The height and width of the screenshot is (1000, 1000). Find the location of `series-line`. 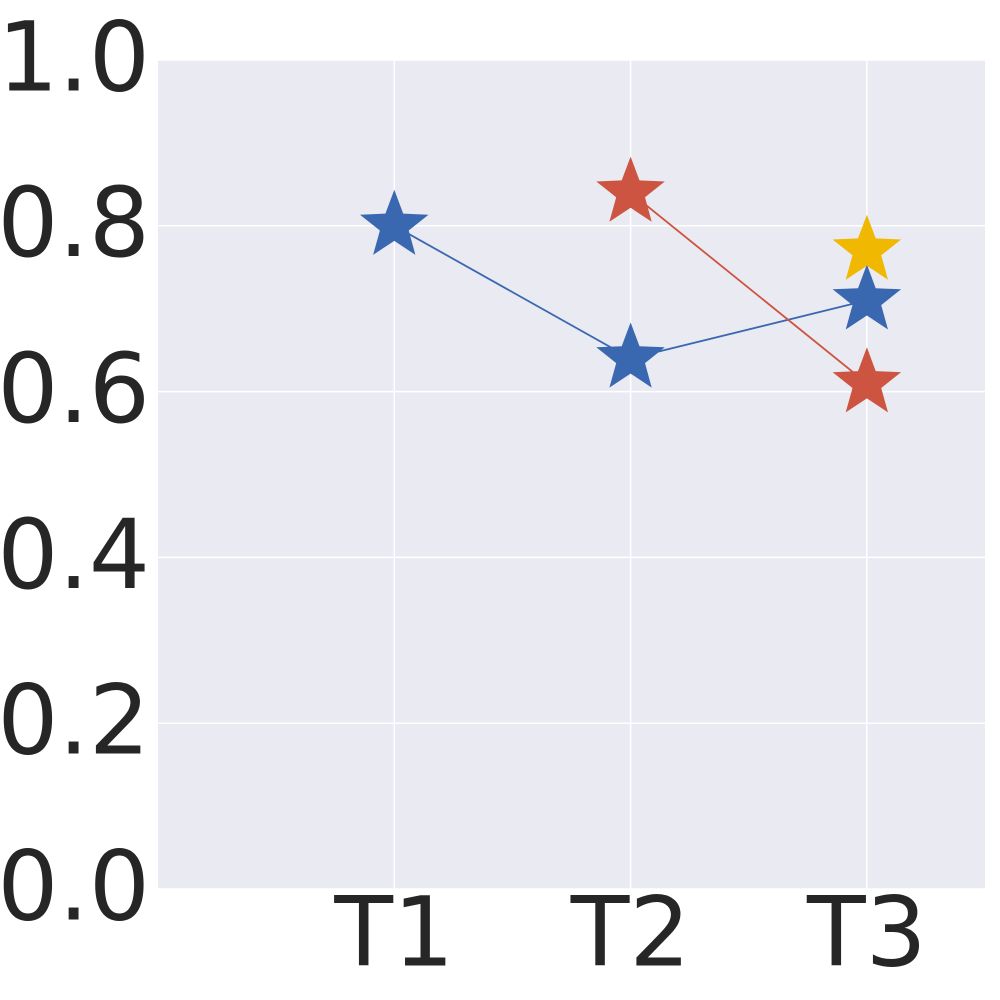

series-line is located at coordinates (749, 288).